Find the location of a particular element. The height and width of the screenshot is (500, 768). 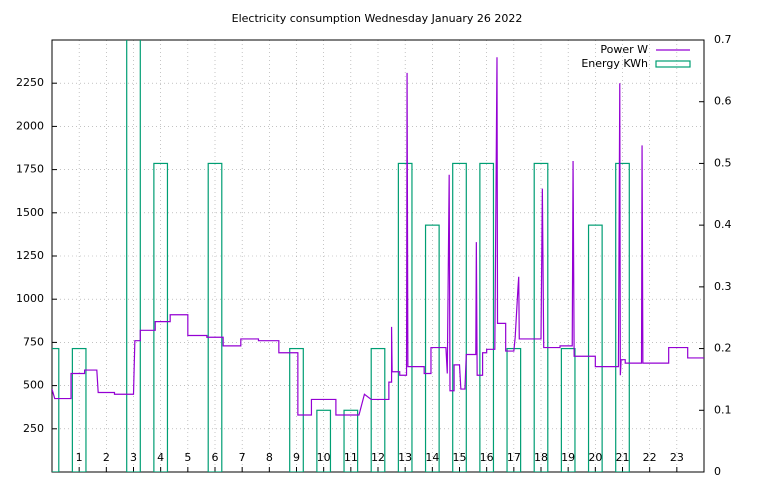

legend-label: Power W is located at coordinates (624, 49).